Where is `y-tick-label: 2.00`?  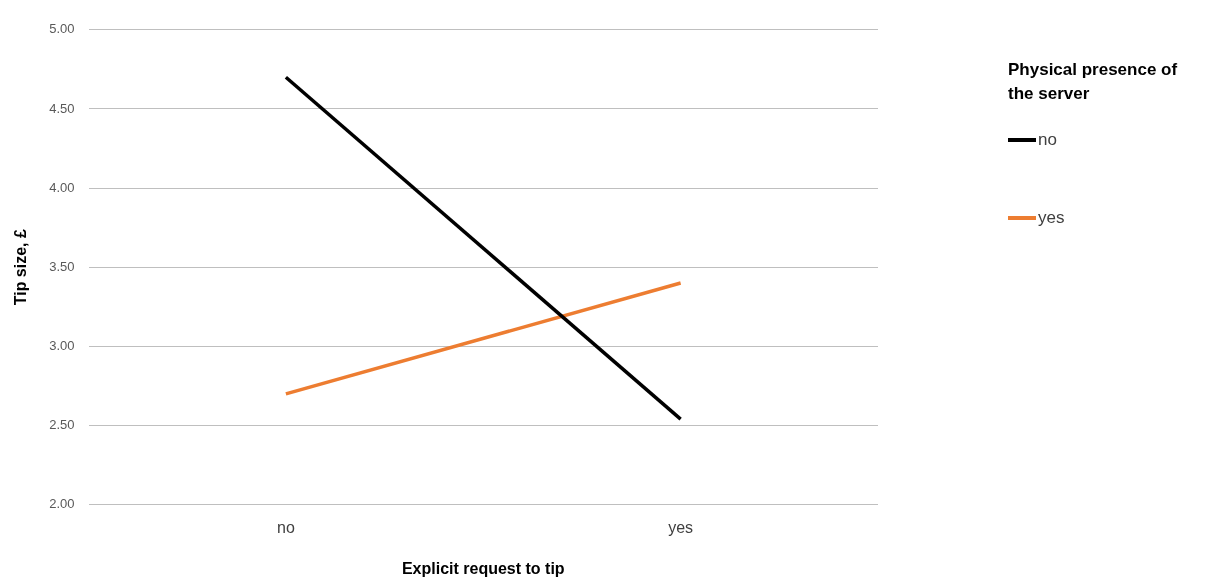
y-tick-label: 2.00 is located at coordinates (62, 504).